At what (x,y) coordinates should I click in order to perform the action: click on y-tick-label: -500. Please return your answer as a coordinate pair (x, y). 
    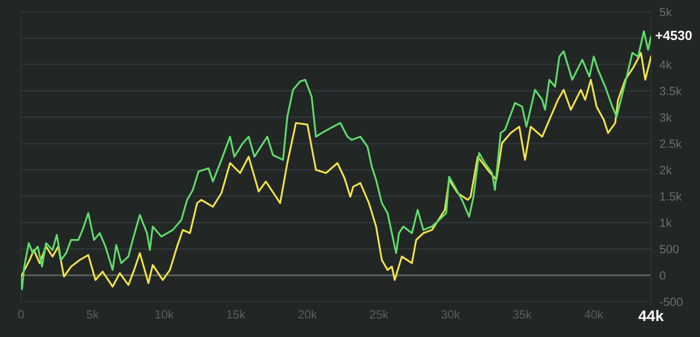
    Looking at the image, I should click on (671, 302).